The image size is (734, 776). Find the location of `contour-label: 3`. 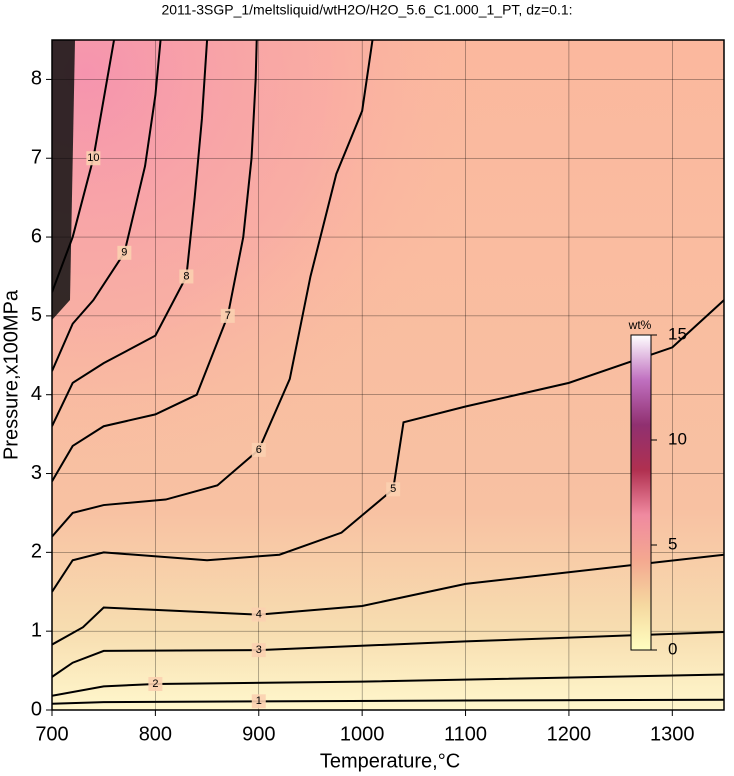

contour-label: 3 is located at coordinates (259, 650).